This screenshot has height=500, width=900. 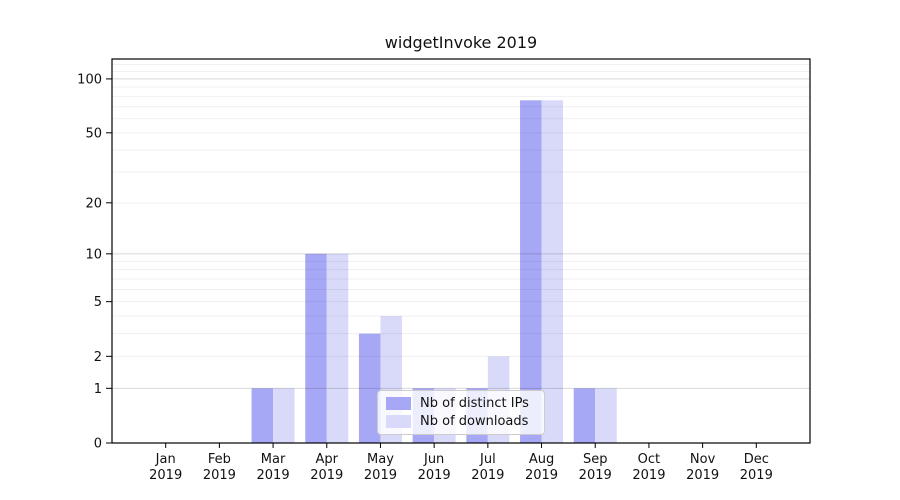 What do you see at coordinates (165, 475) in the screenshot?
I see `x-tick-year-jan: 2019` at bounding box center [165, 475].